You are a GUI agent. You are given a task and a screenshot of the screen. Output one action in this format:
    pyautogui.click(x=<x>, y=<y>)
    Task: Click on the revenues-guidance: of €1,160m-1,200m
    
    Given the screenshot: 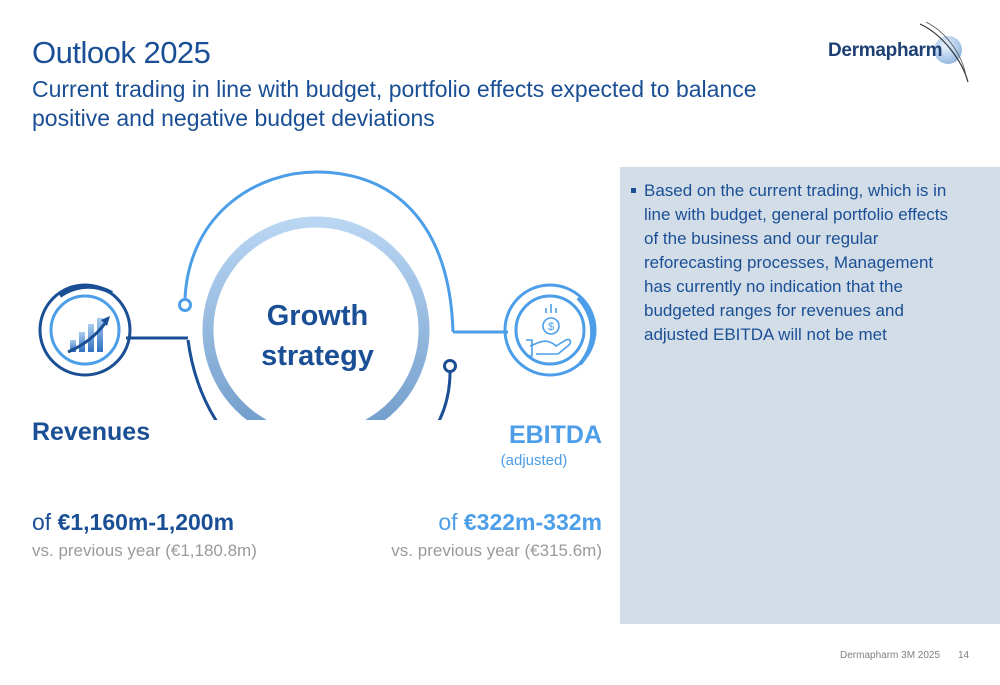 What is the action you would take?
    pyautogui.click(x=133, y=522)
    